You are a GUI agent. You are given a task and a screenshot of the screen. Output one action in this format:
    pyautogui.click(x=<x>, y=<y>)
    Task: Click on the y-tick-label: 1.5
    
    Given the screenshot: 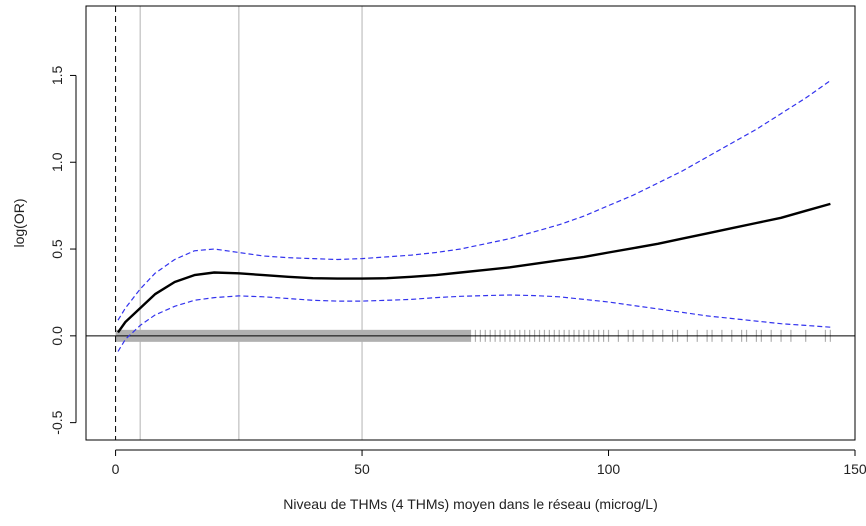 What is the action you would take?
    pyautogui.click(x=57, y=75)
    